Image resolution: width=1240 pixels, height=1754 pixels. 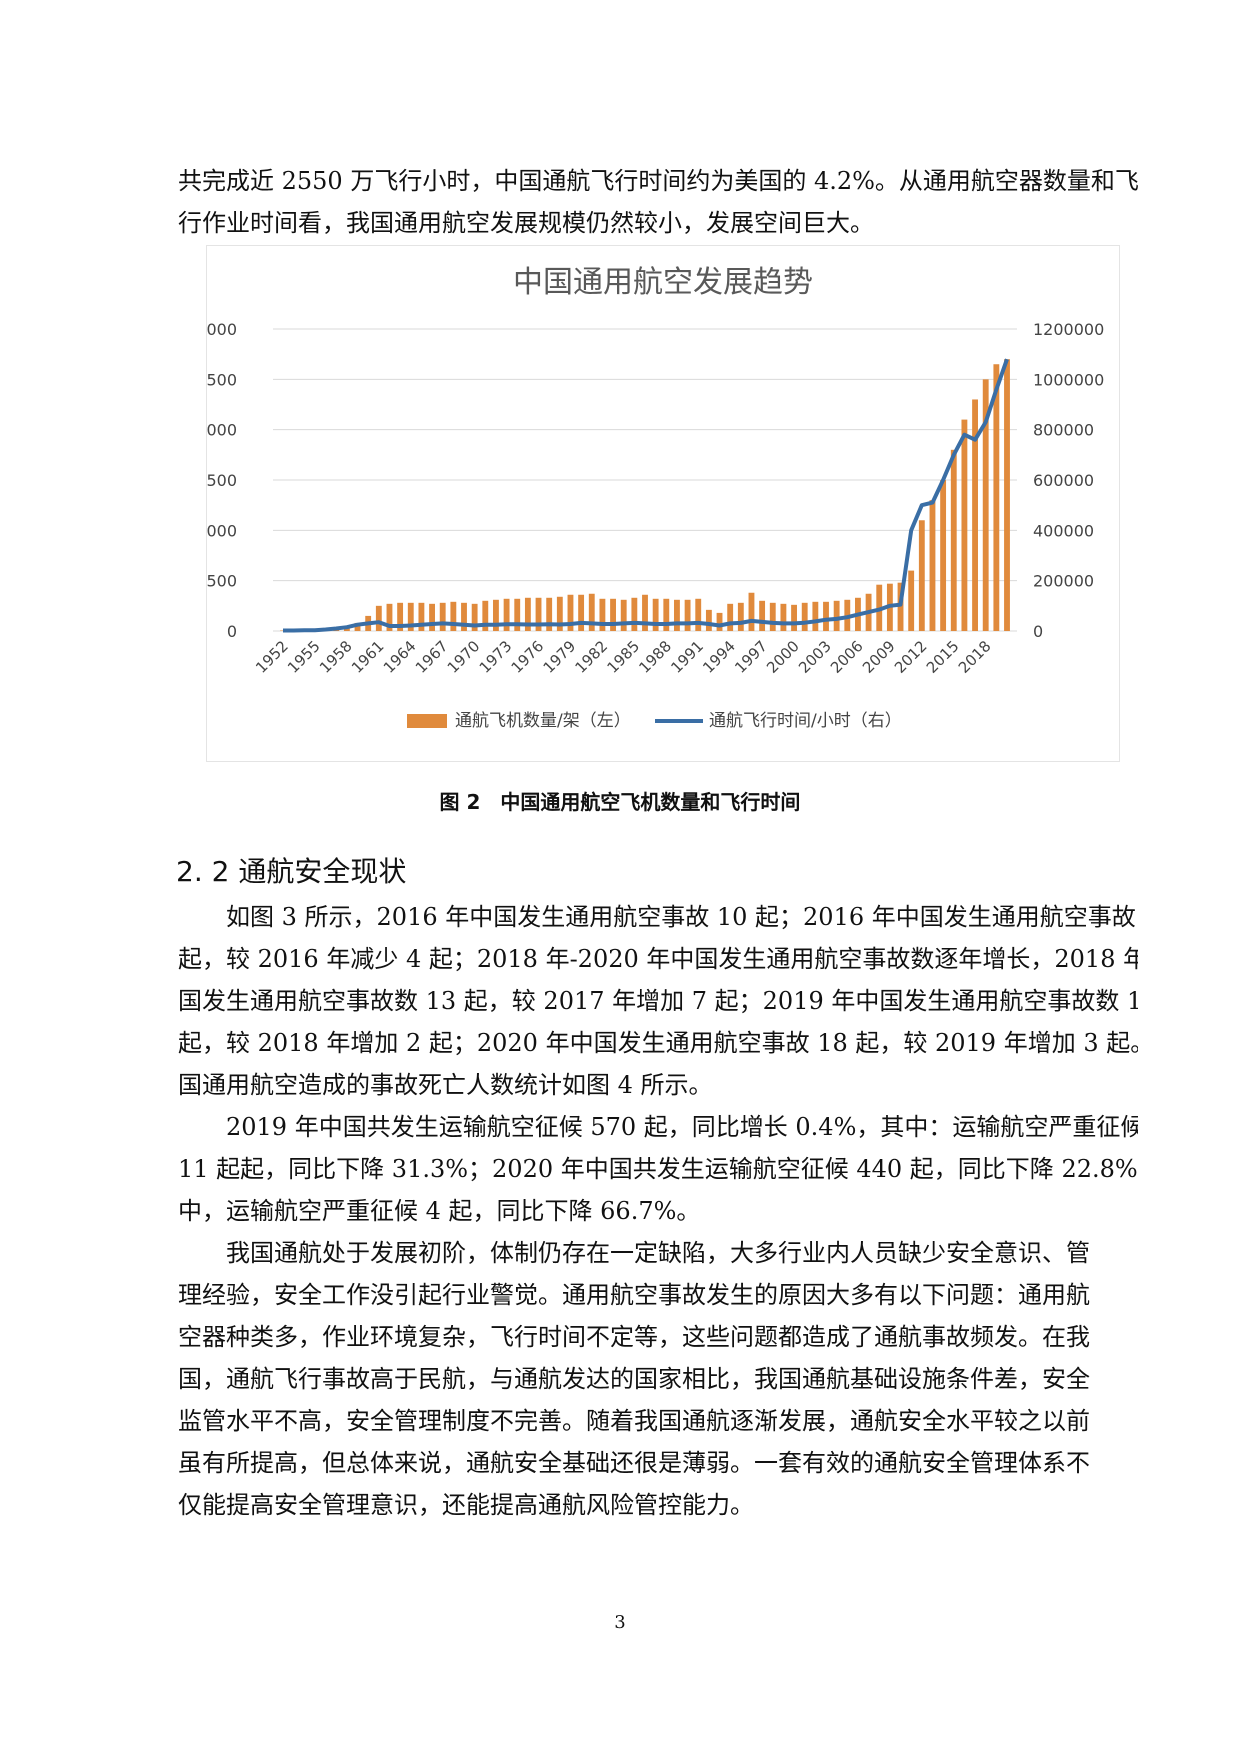 What do you see at coordinates (222, 379) in the screenshot?
I see `y-left-tick-label: 2500` at bounding box center [222, 379].